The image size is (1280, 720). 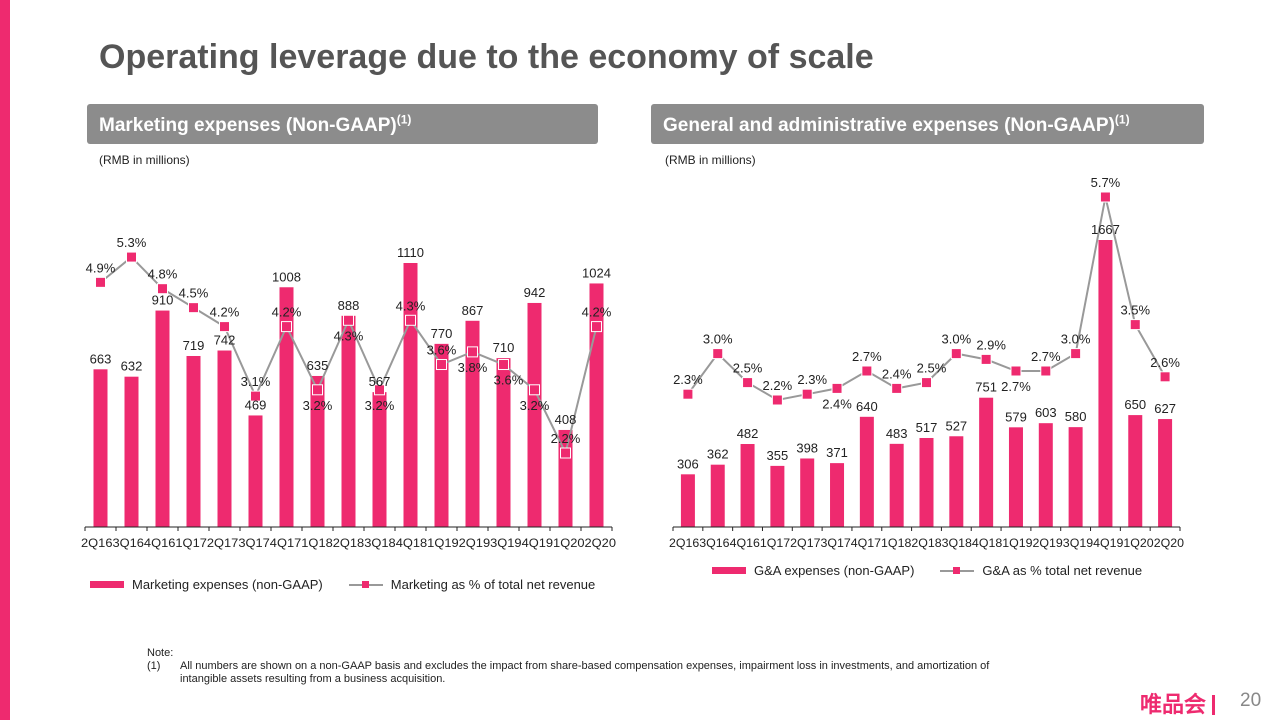 What do you see at coordinates (318, 365) in the screenshot?
I see `bar-value-label: 635` at bounding box center [318, 365].